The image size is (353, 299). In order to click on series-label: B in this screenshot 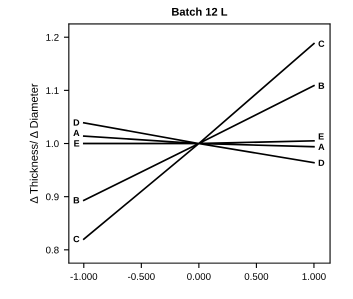, I will do `click(77, 200)`.